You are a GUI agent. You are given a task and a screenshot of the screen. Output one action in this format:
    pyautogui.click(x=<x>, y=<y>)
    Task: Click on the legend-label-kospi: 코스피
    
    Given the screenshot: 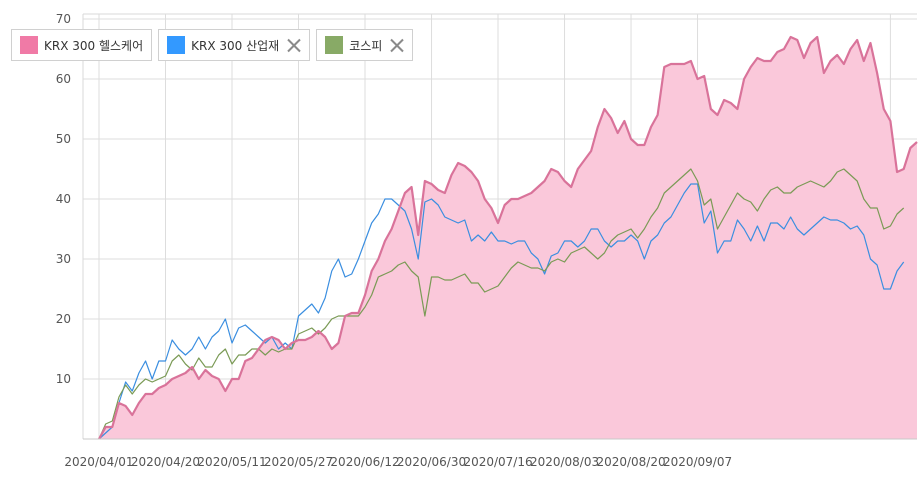 What is the action you would take?
    pyautogui.click(x=366, y=45)
    